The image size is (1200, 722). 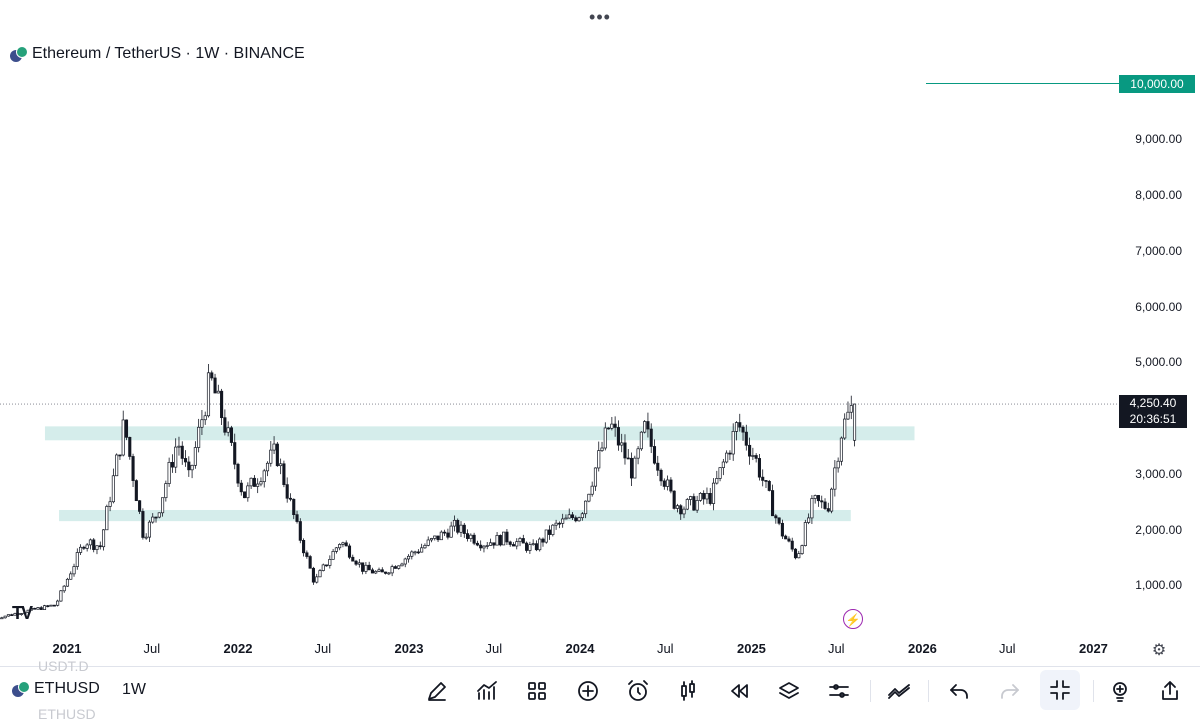 What do you see at coordinates (67, 688) in the screenshot?
I see `symbol-label: ETHUSD` at bounding box center [67, 688].